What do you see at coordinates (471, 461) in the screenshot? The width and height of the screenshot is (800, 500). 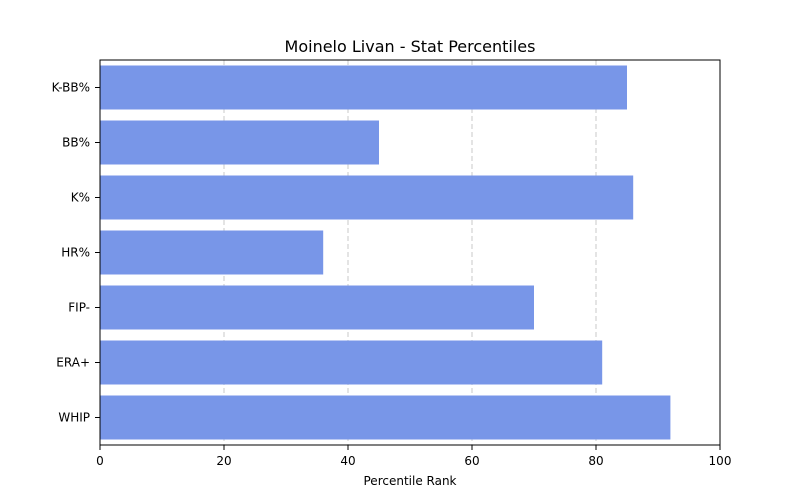 I see `x-tick-label: 60` at bounding box center [471, 461].